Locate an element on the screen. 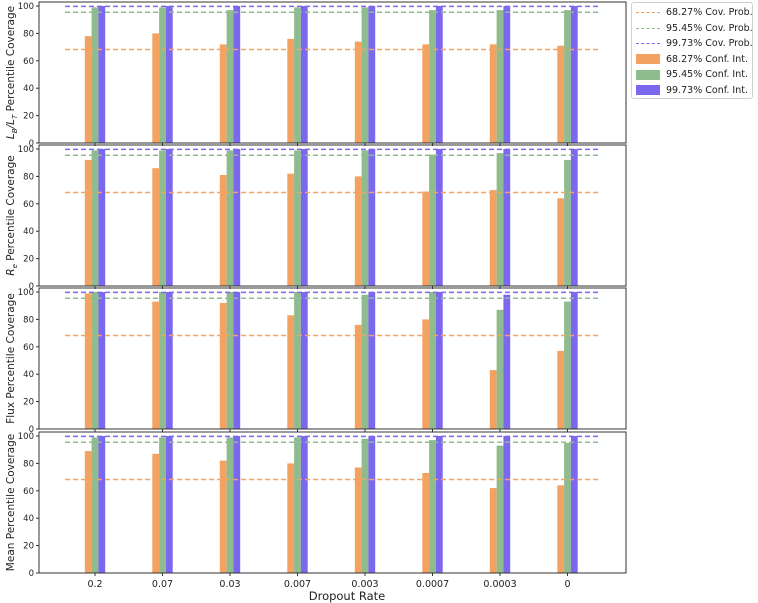 The width and height of the screenshot is (758, 603). legend-label: 95.45% Cov. Prob. is located at coordinates (709, 28).